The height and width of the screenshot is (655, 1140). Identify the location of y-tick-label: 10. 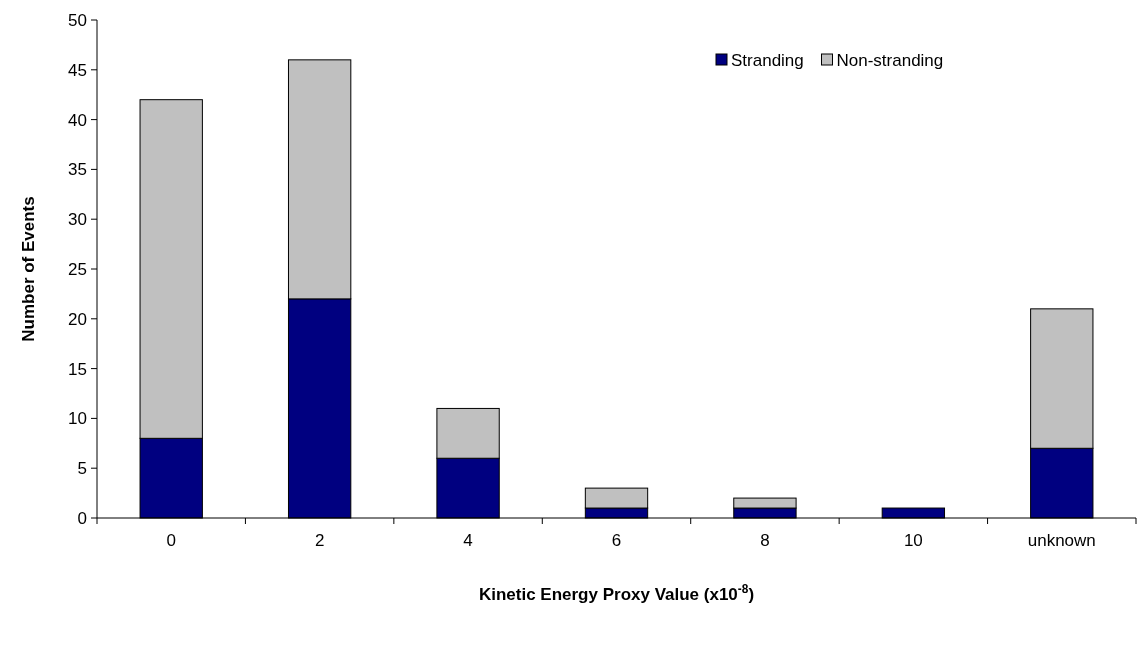
(77, 419).